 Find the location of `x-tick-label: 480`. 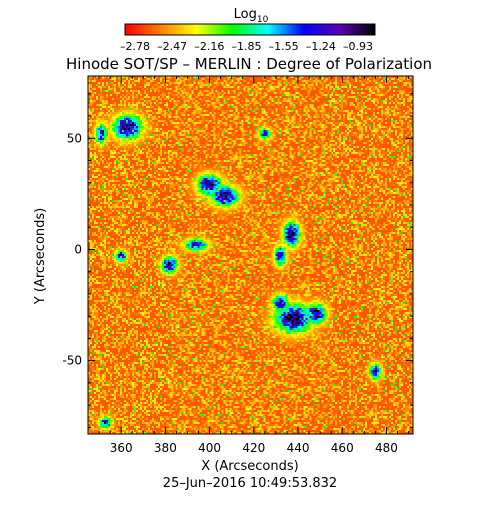

x-tick-label: 480 is located at coordinates (386, 448).